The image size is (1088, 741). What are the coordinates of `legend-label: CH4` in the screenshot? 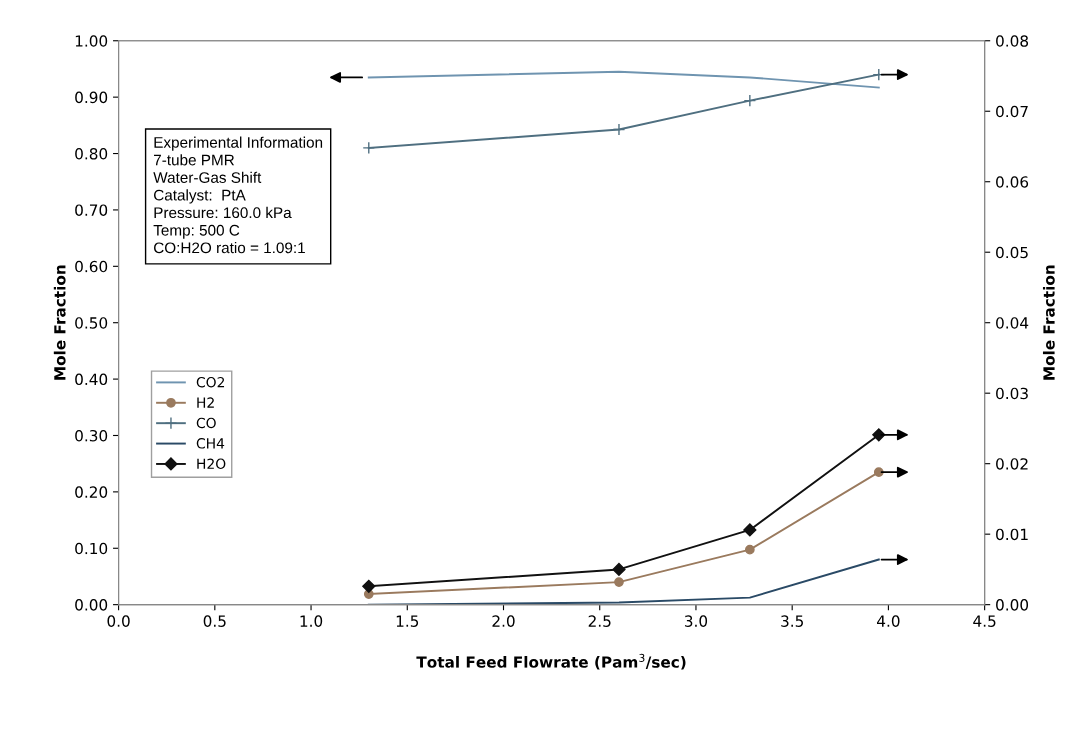 It's located at (210, 443).